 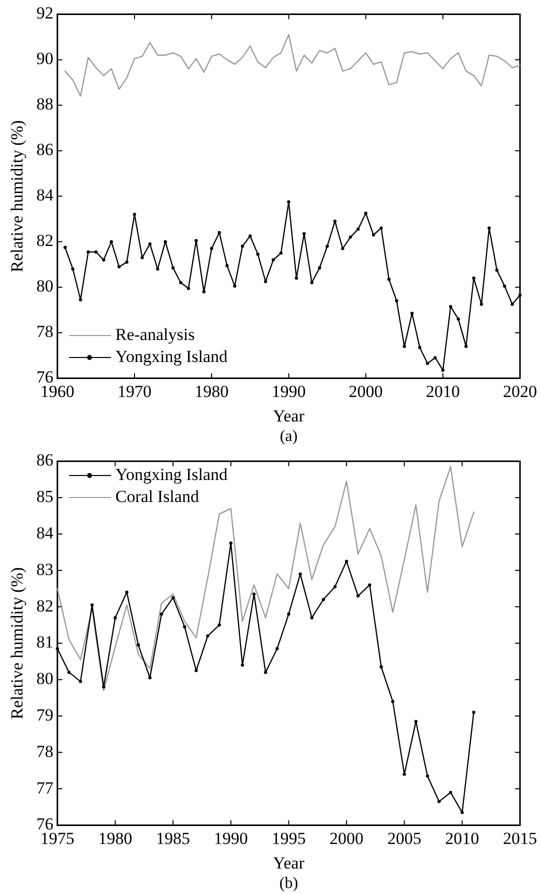 I want to click on y-tick-label: 85, so click(x=45, y=496).